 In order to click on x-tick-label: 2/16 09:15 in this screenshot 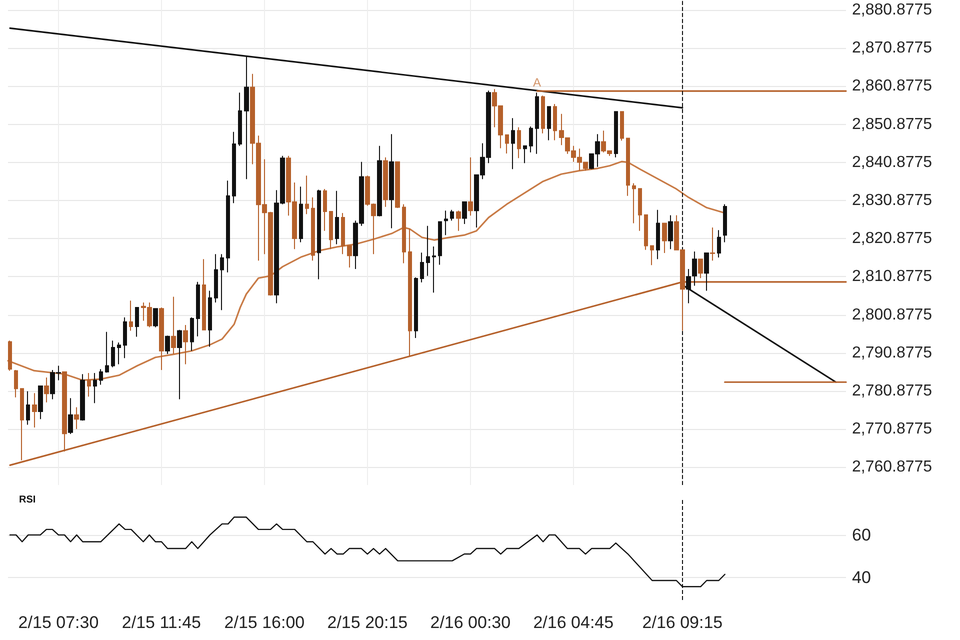, I will do `click(682, 622)`.